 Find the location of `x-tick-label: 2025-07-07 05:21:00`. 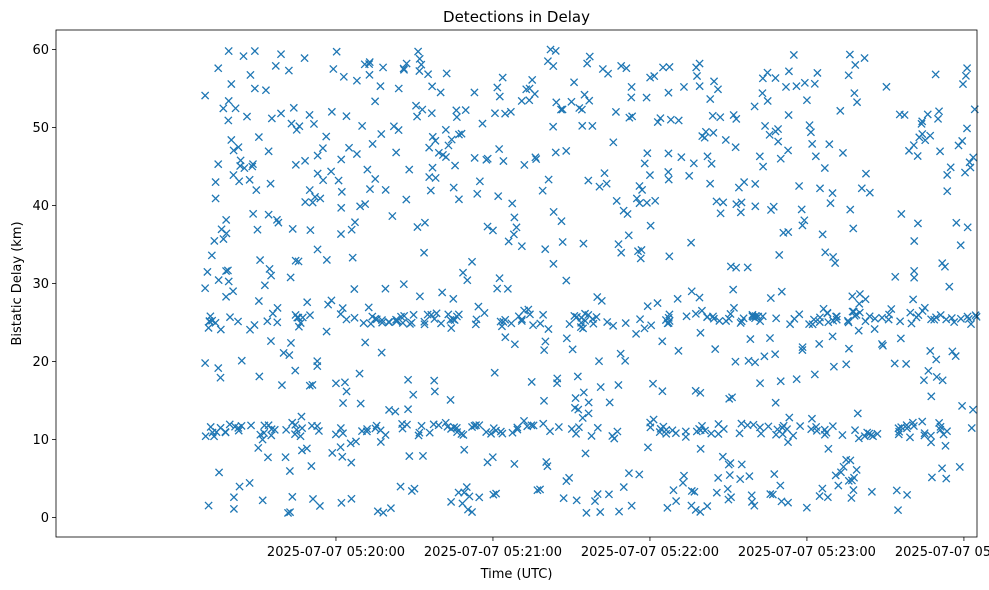

x-tick-label: 2025-07-07 05:21:00 is located at coordinates (493, 552).